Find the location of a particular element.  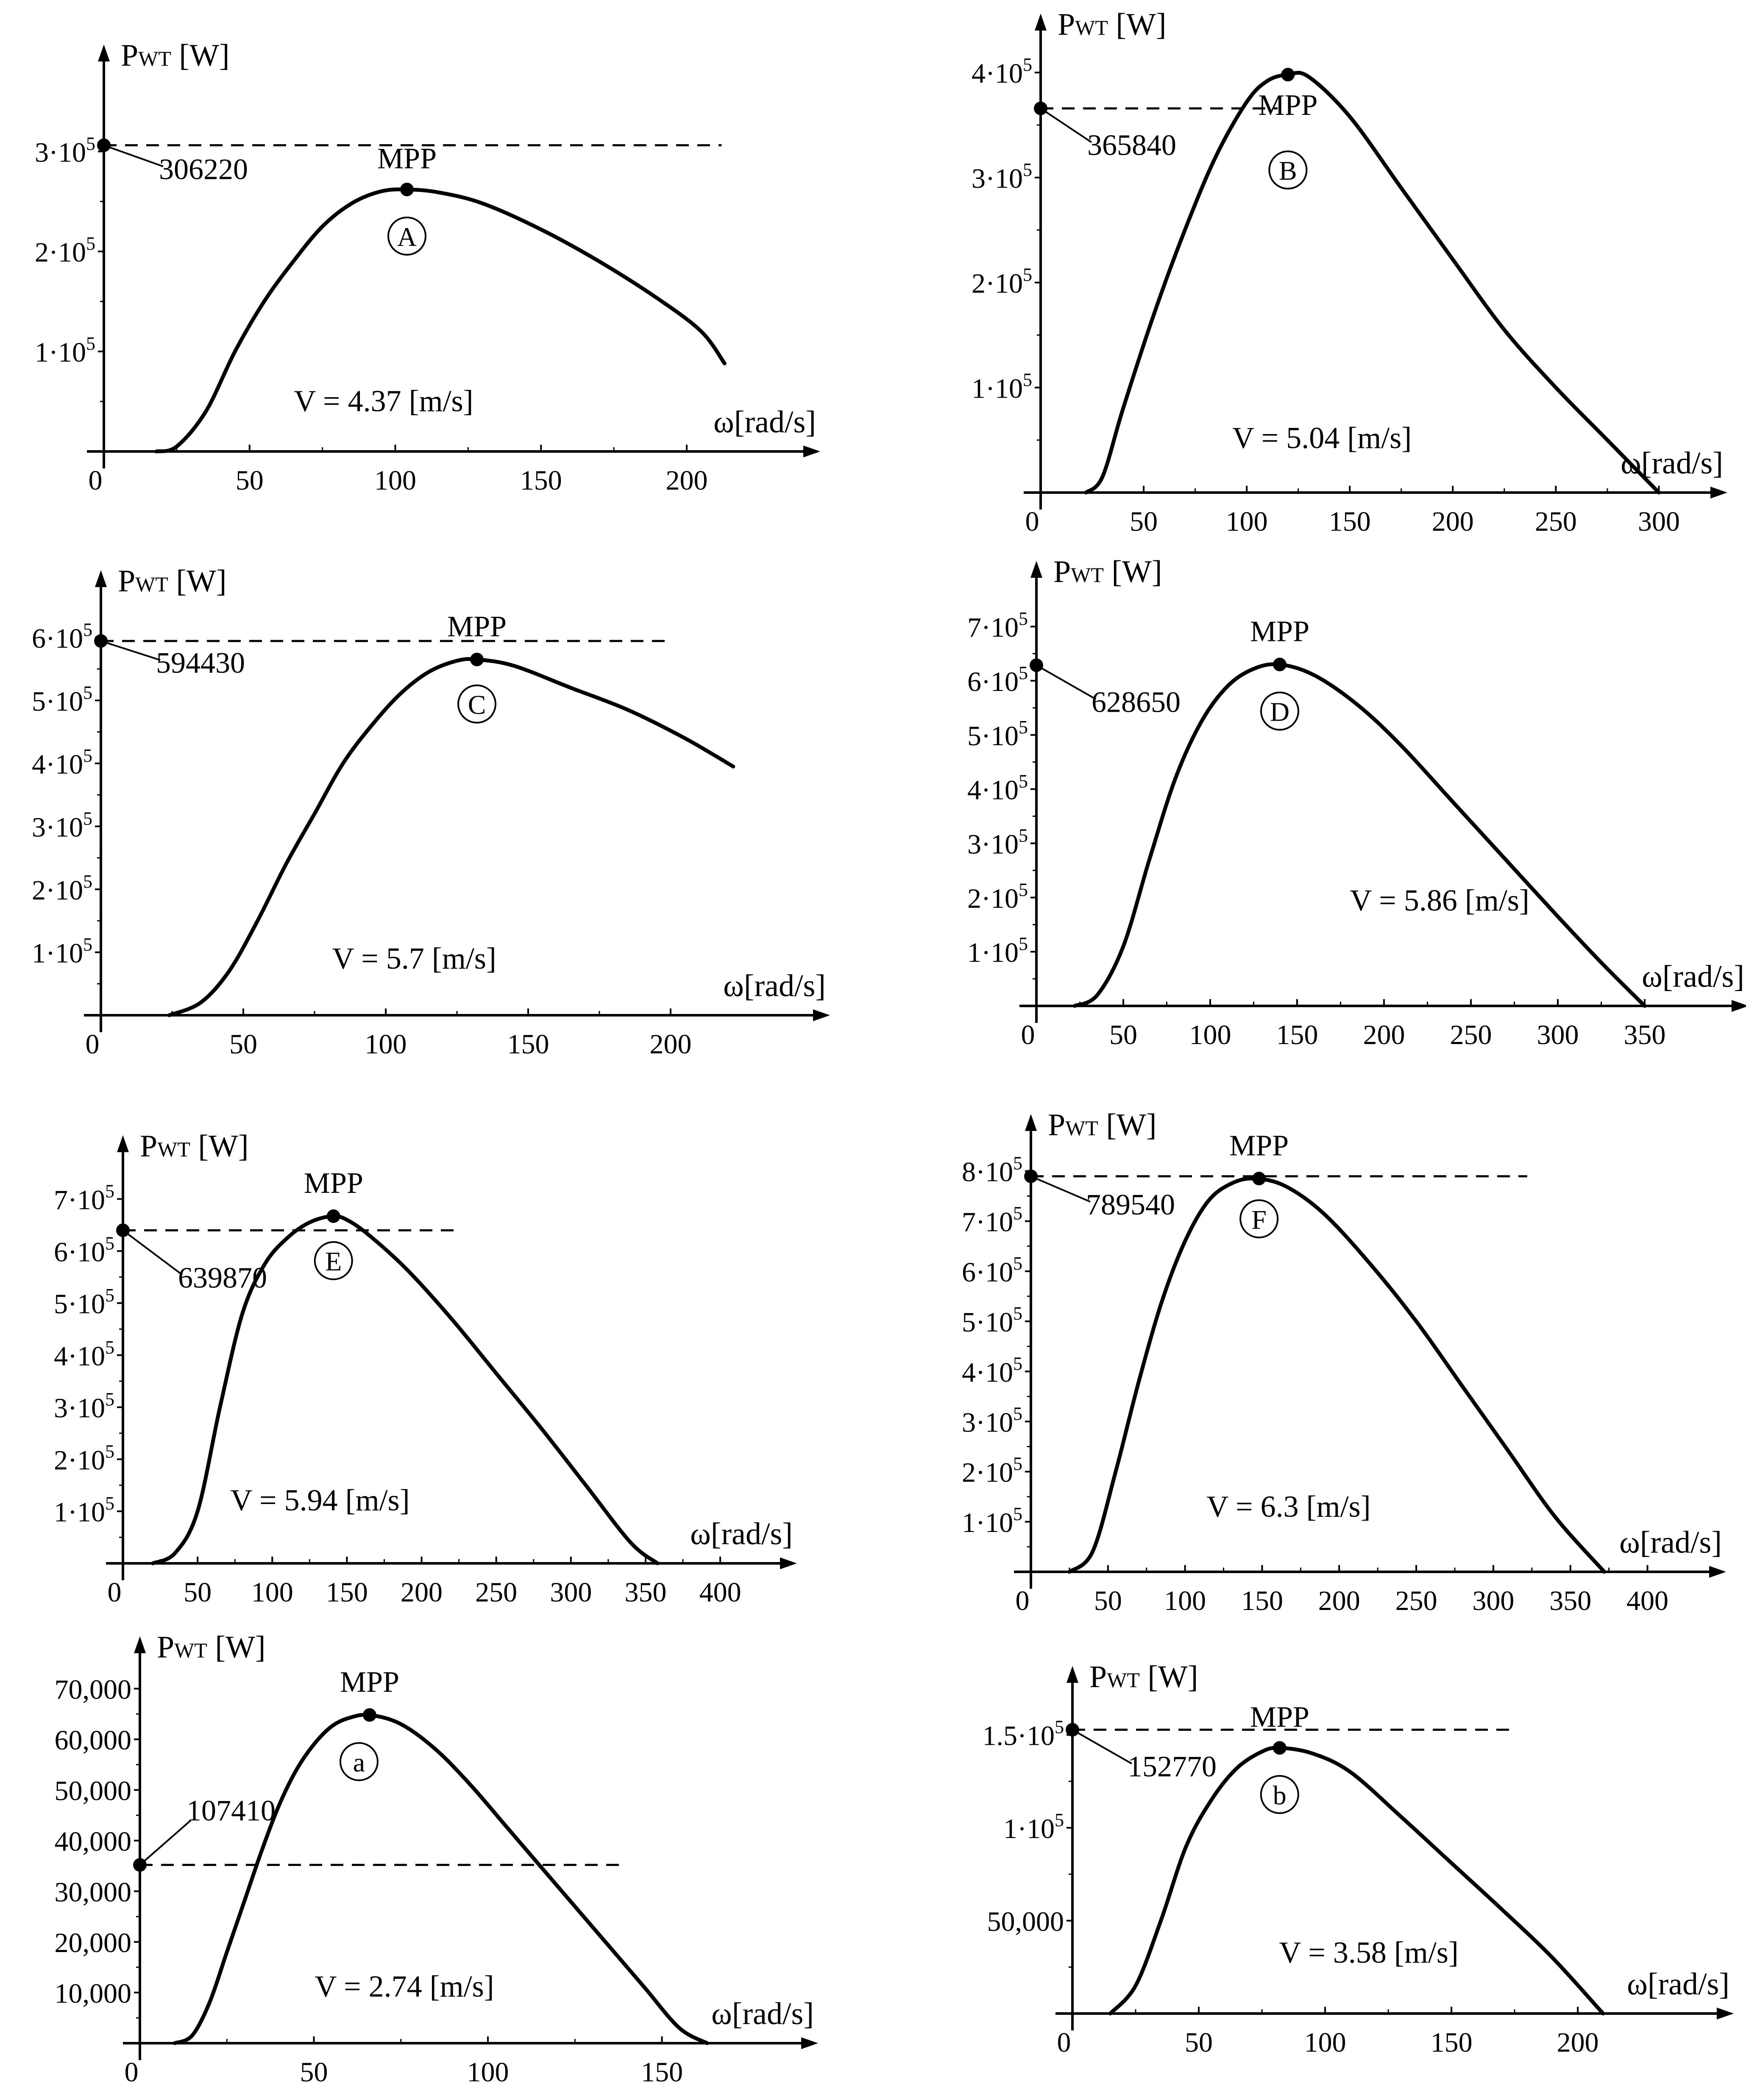

reference-value-label: 152770 is located at coordinates (1173, 1767).